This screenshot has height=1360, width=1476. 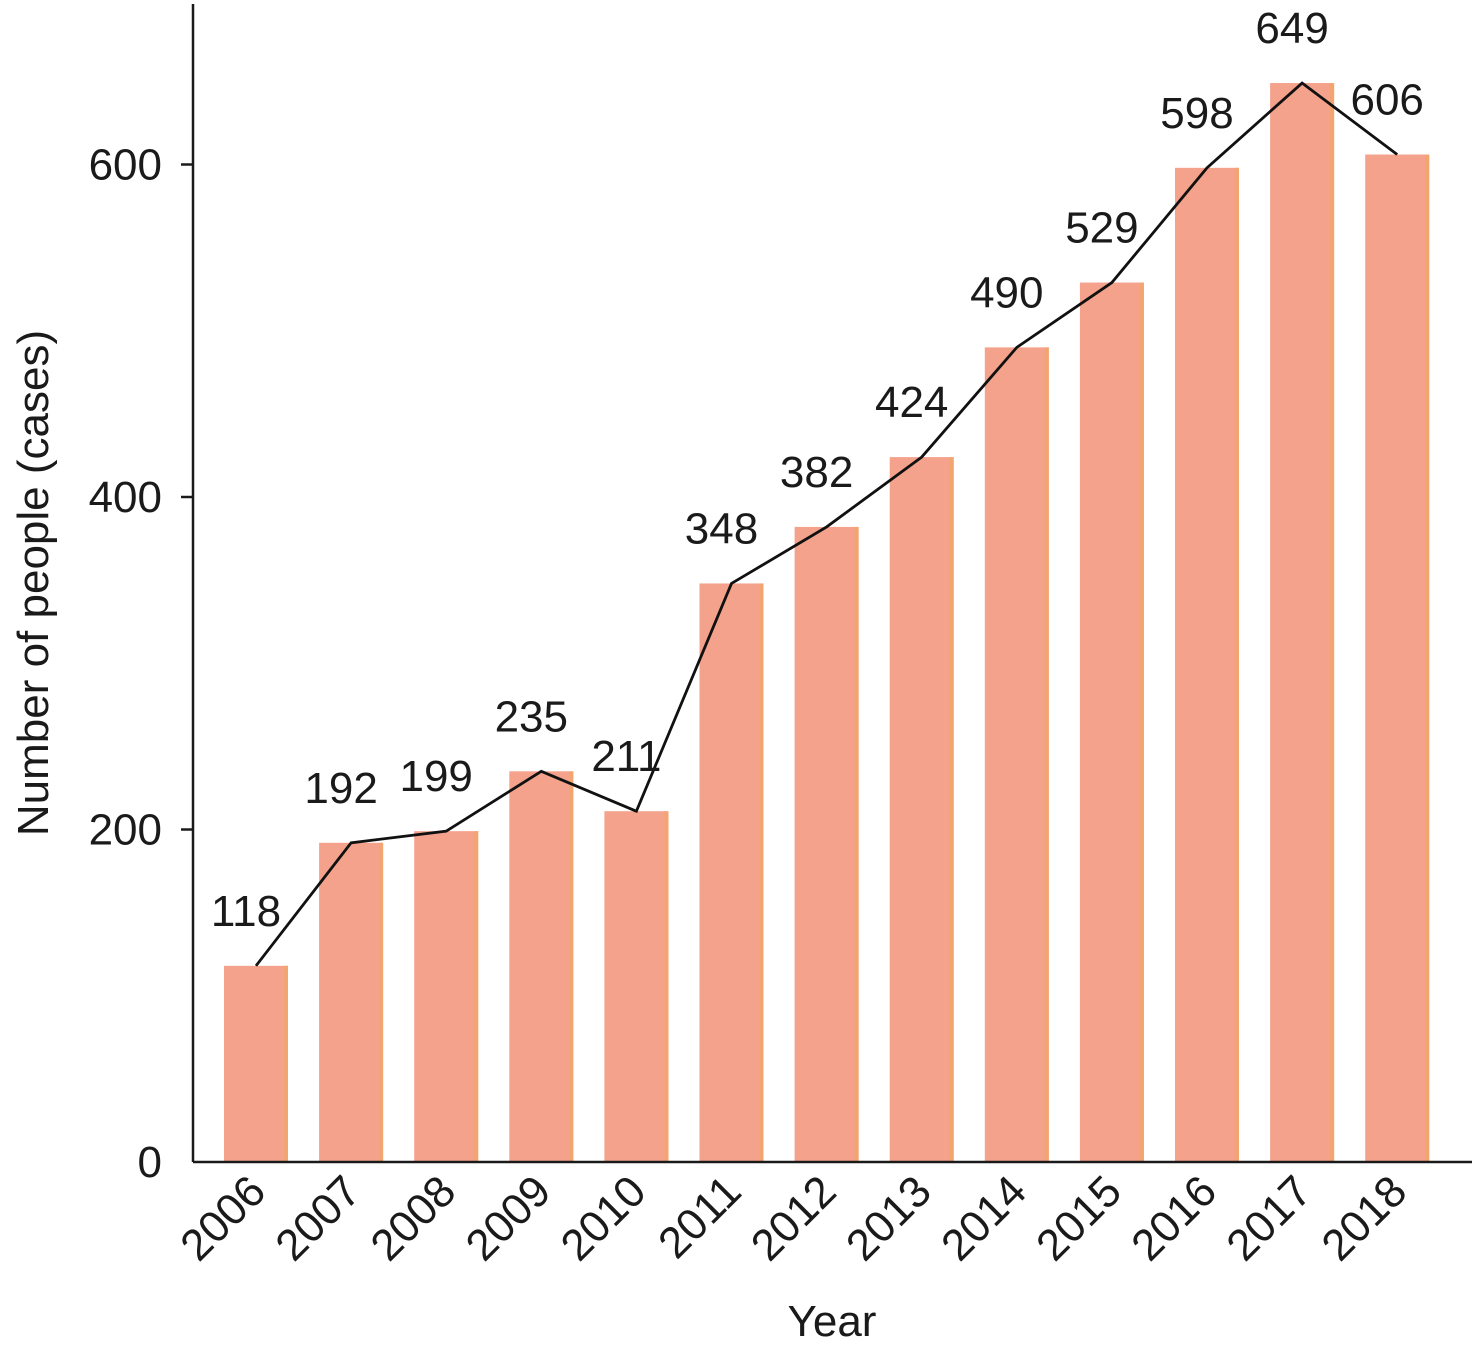 I want to click on data-label: 211, so click(x=626, y=756).